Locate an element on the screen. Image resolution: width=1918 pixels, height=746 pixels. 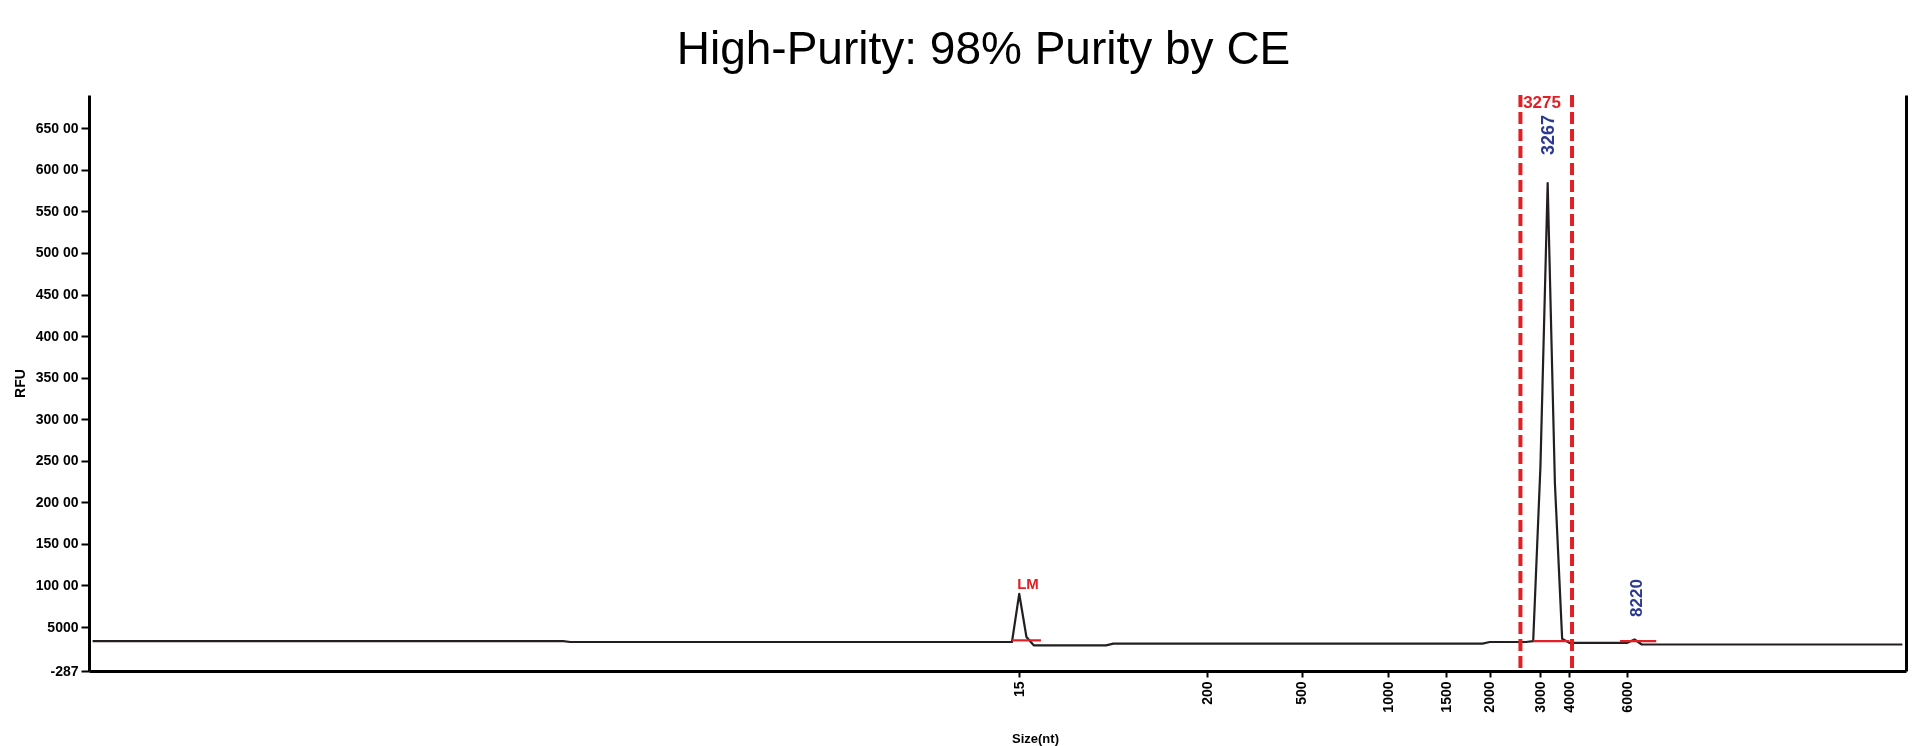
x-tick-label: 6000 is located at coordinates (1626, 697).